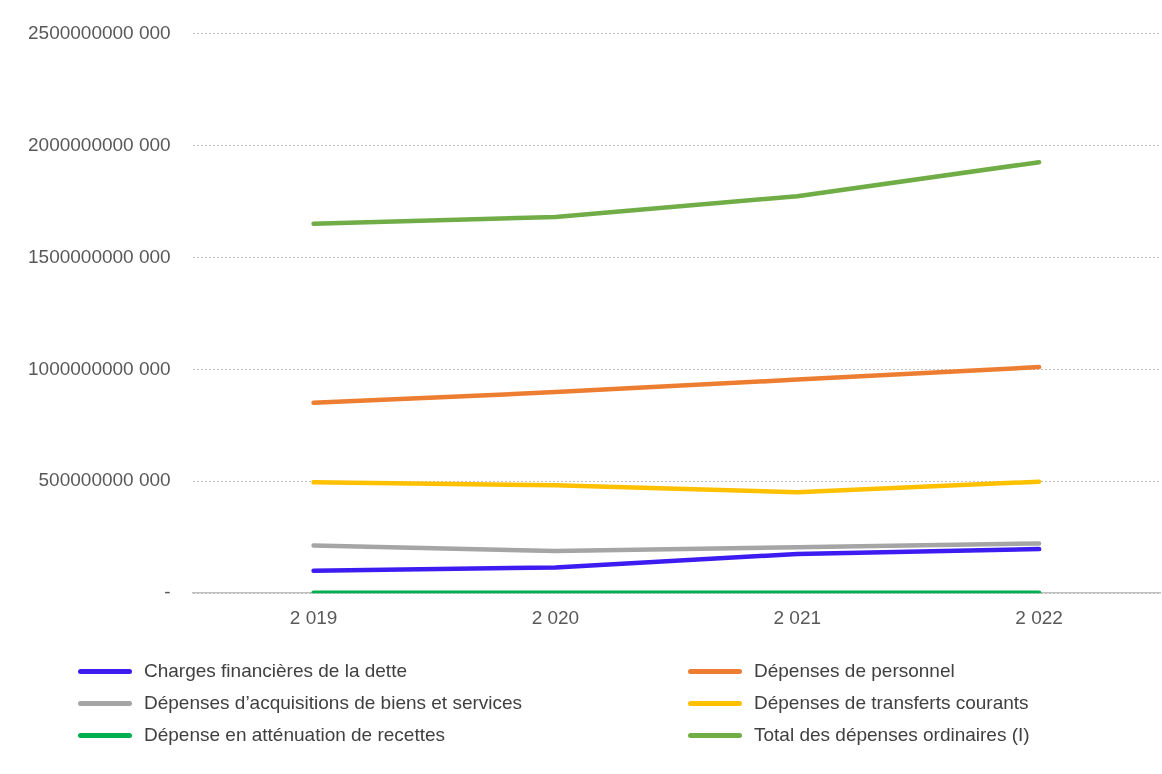  Describe the element at coordinates (555, 617) in the screenshot. I see `x-tick-label: 2 020` at that location.